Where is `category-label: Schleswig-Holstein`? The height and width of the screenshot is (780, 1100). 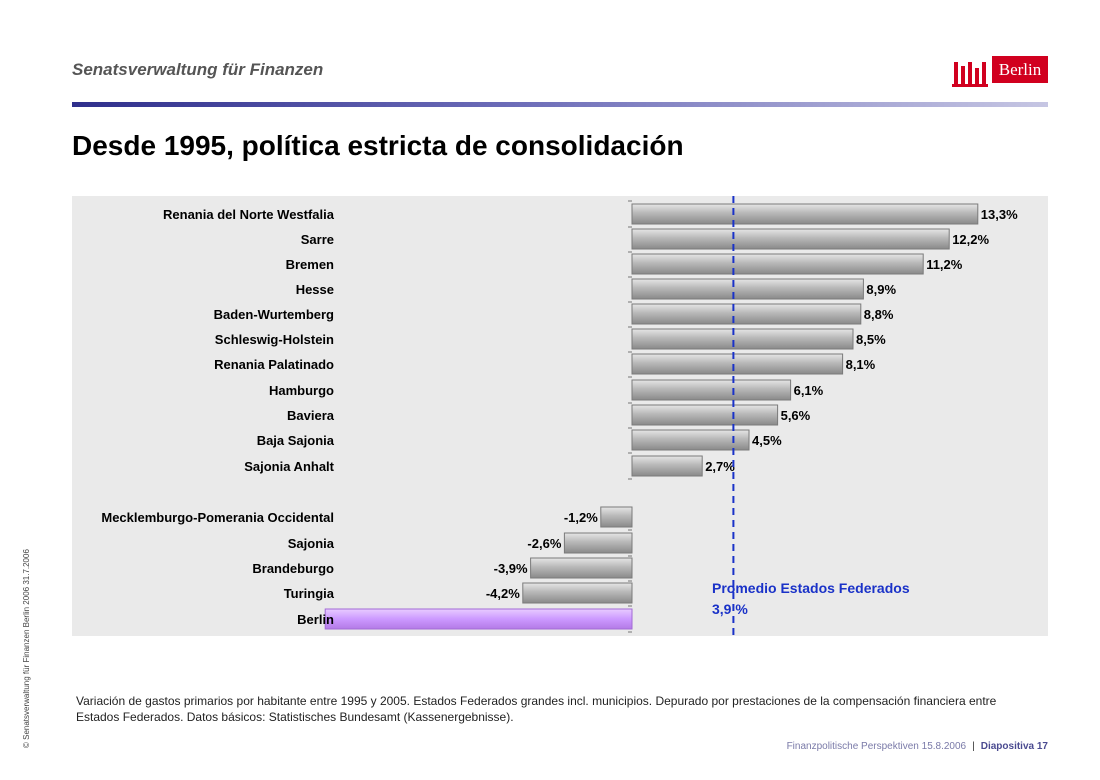 category-label: Schleswig-Holstein is located at coordinates (274, 339).